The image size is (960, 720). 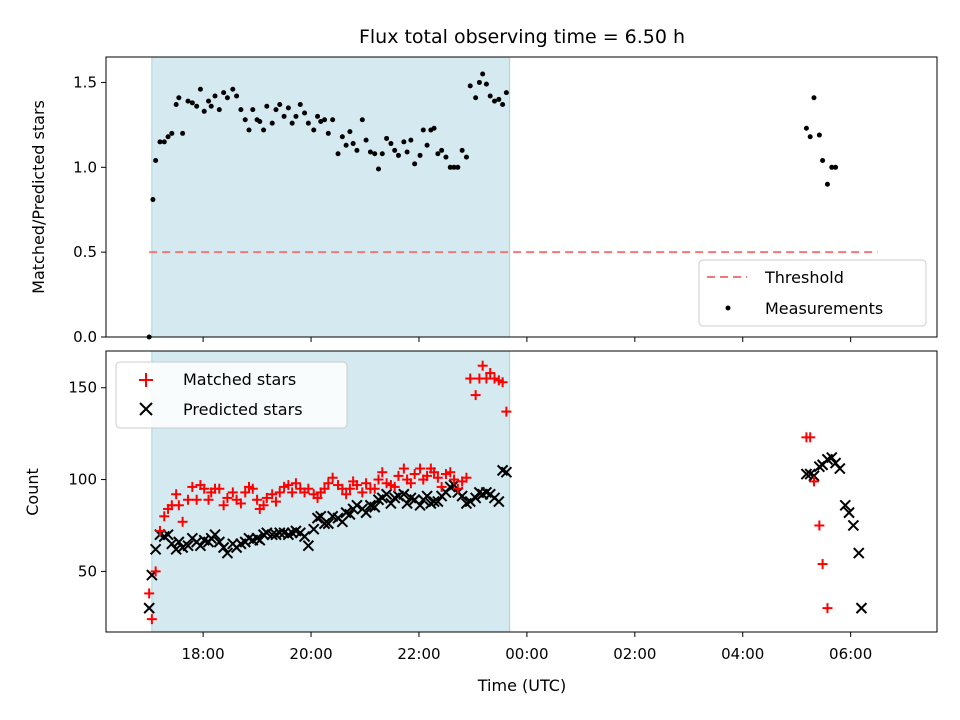 I want to click on x-tick-label: 00:00, so click(x=526, y=654).